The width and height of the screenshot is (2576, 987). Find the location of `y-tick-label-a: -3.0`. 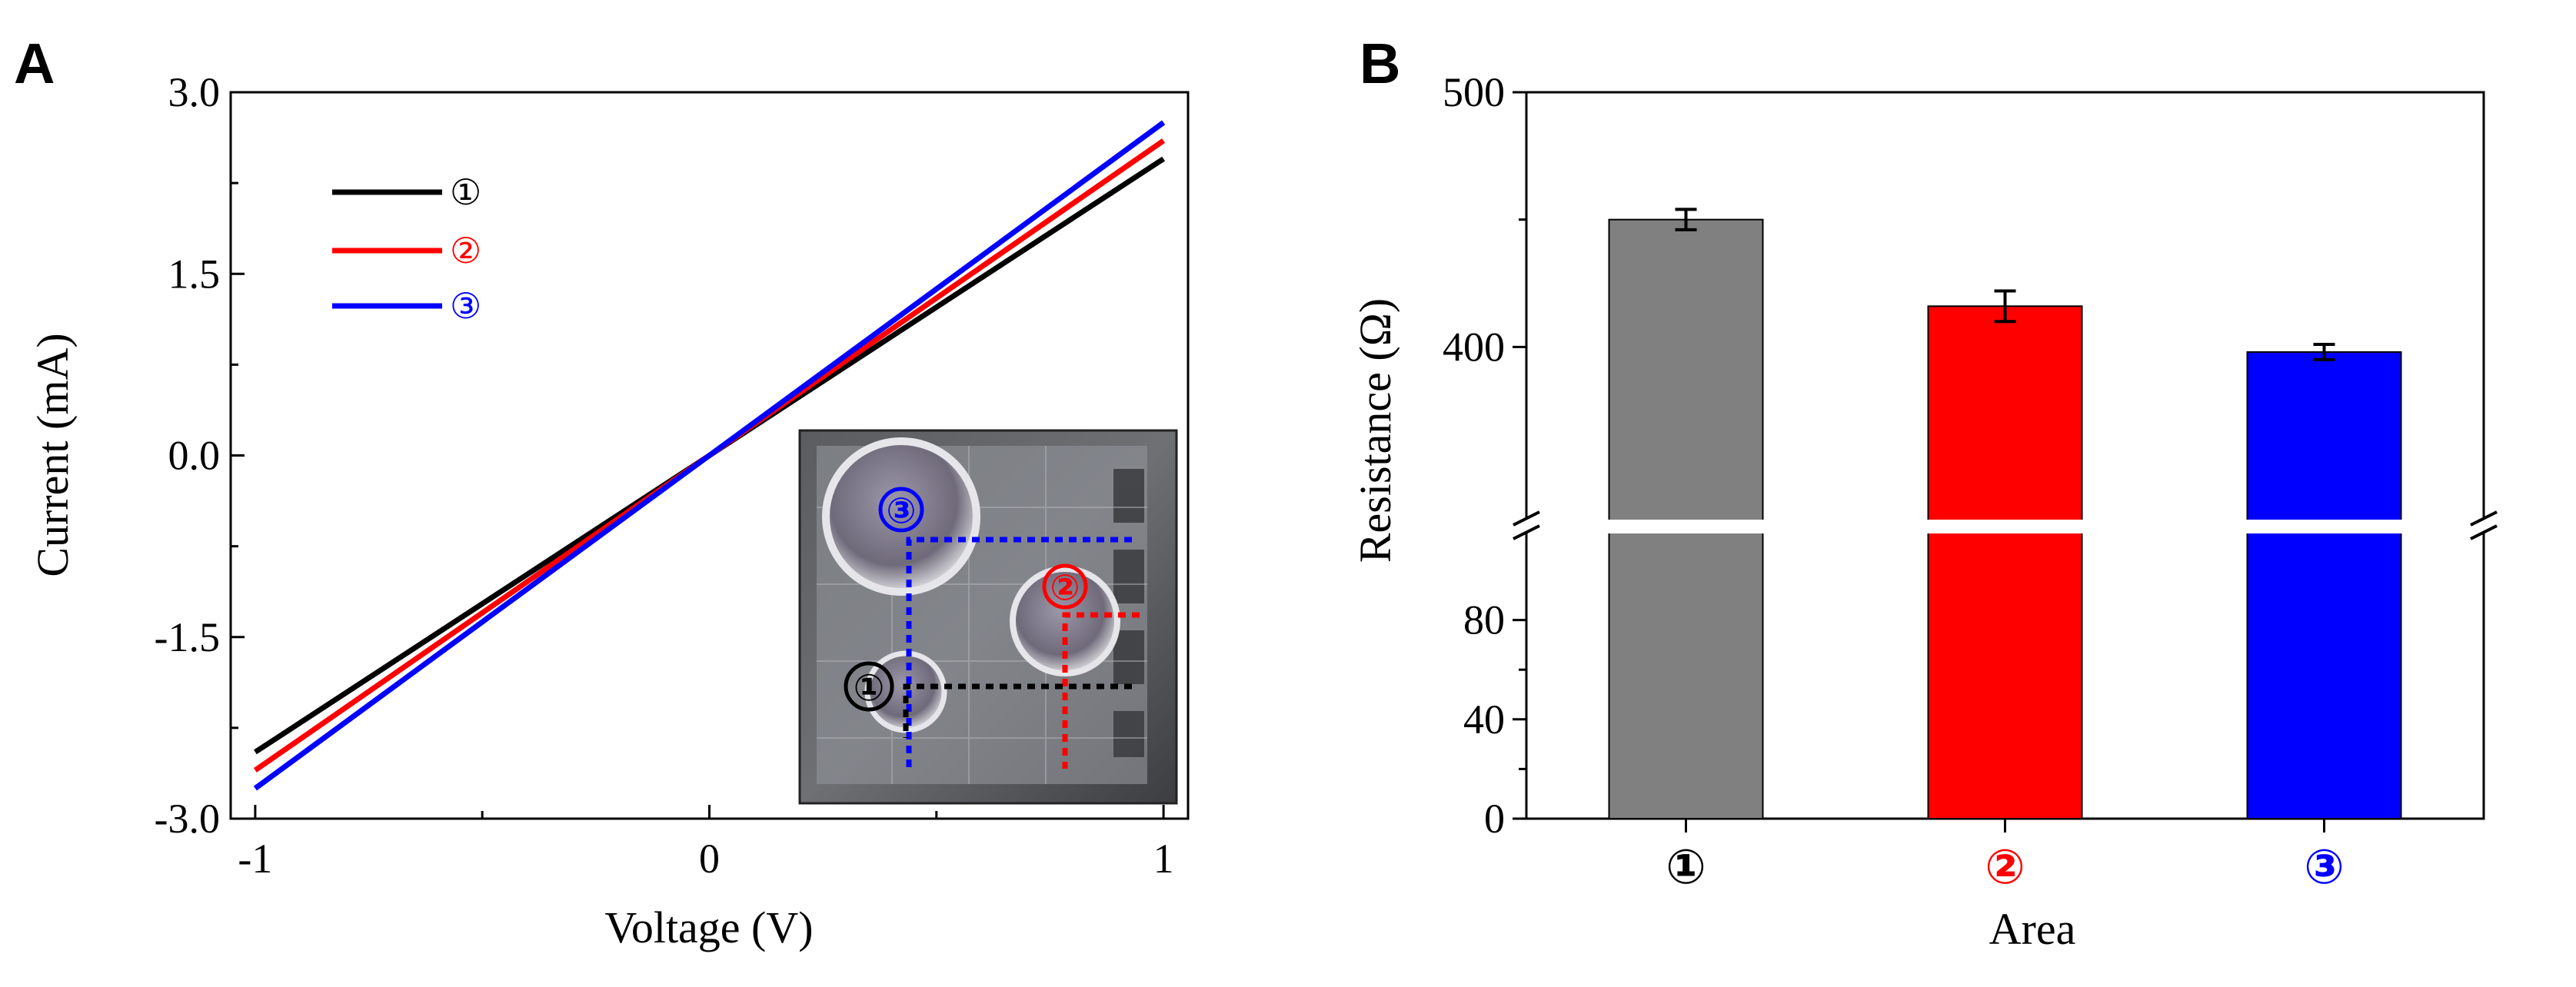

y-tick-label-a: -3.0 is located at coordinates (187, 819).